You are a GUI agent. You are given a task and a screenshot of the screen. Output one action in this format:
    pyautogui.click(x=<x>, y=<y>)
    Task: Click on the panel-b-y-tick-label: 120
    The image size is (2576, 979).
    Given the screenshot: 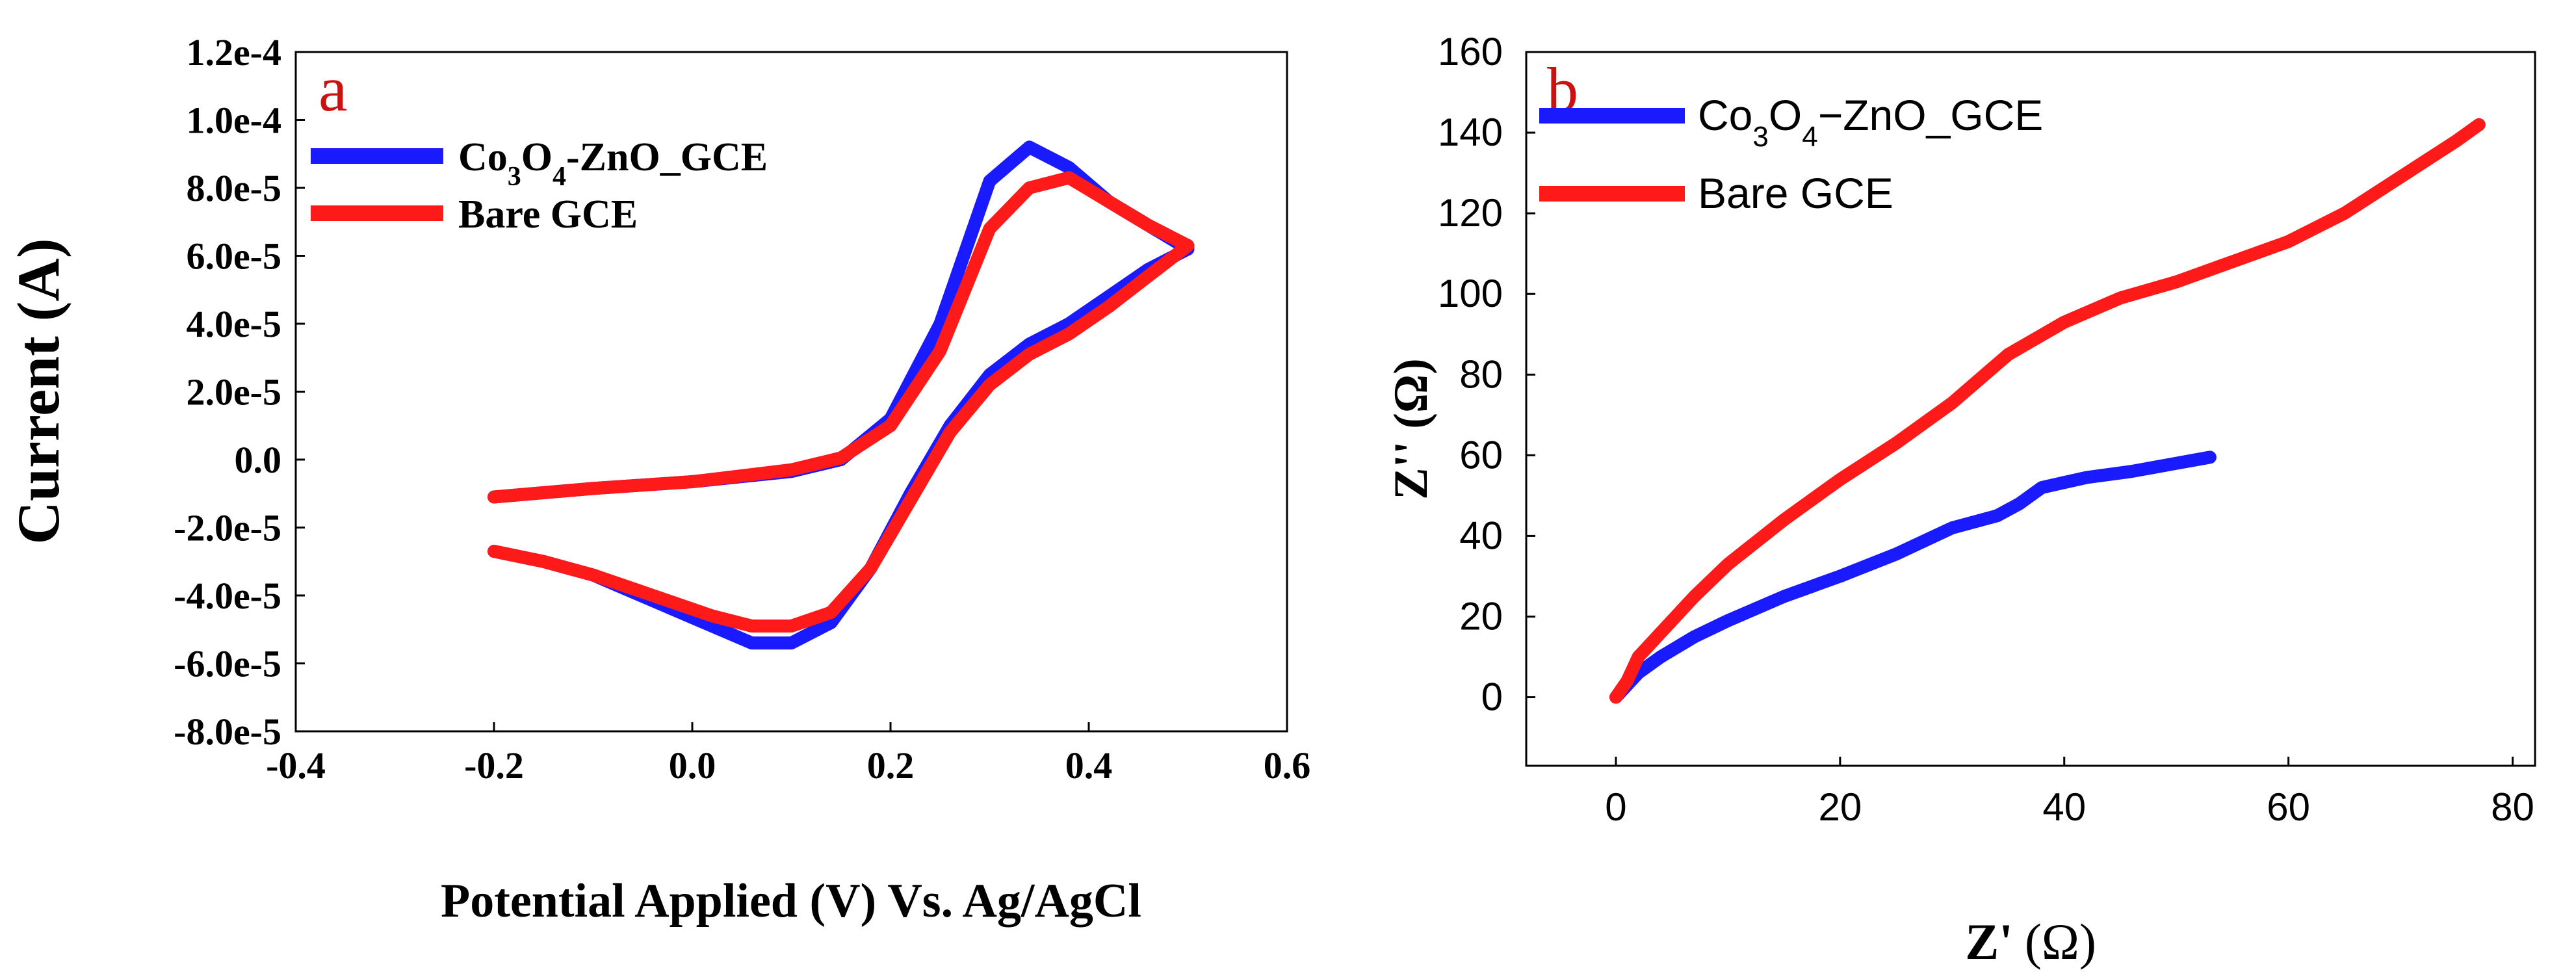 What is the action you would take?
    pyautogui.click(x=1470, y=213)
    